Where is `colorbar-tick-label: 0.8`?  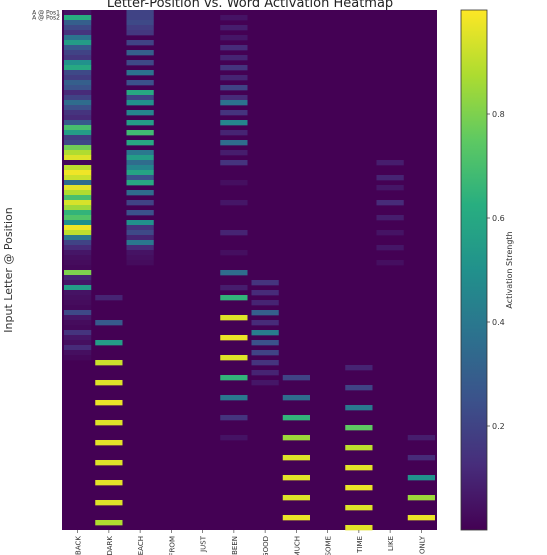
colorbar-tick-label: 0.8 is located at coordinates (498, 114).